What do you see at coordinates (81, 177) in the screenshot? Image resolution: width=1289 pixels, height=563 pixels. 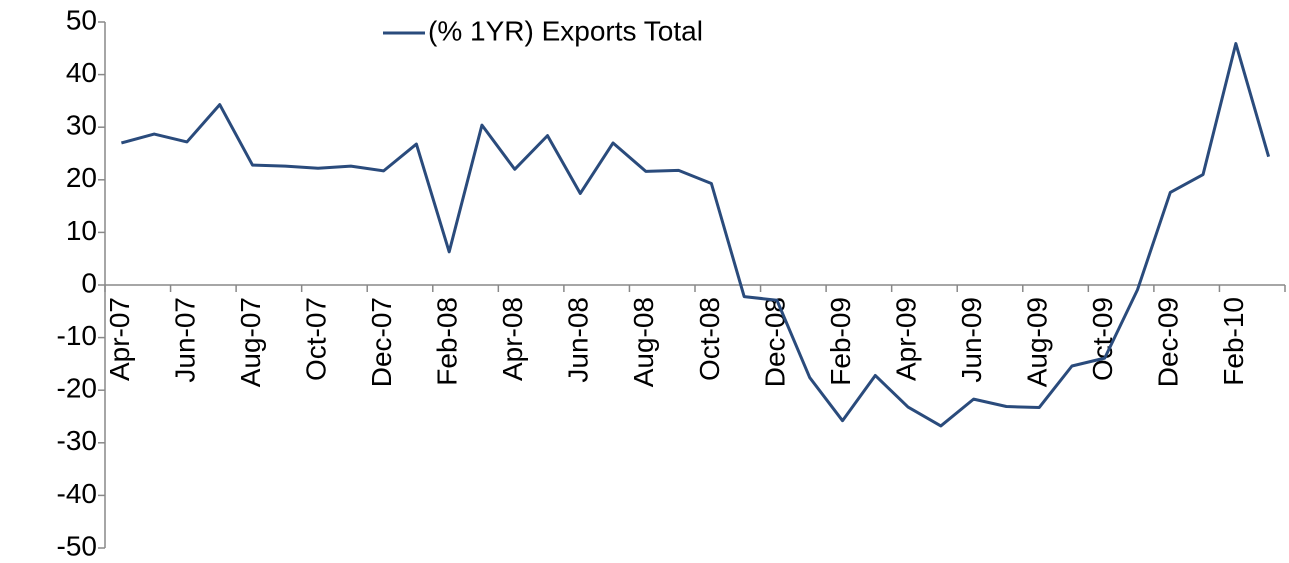 I see `y-tick-label: 20` at bounding box center [81, 177].